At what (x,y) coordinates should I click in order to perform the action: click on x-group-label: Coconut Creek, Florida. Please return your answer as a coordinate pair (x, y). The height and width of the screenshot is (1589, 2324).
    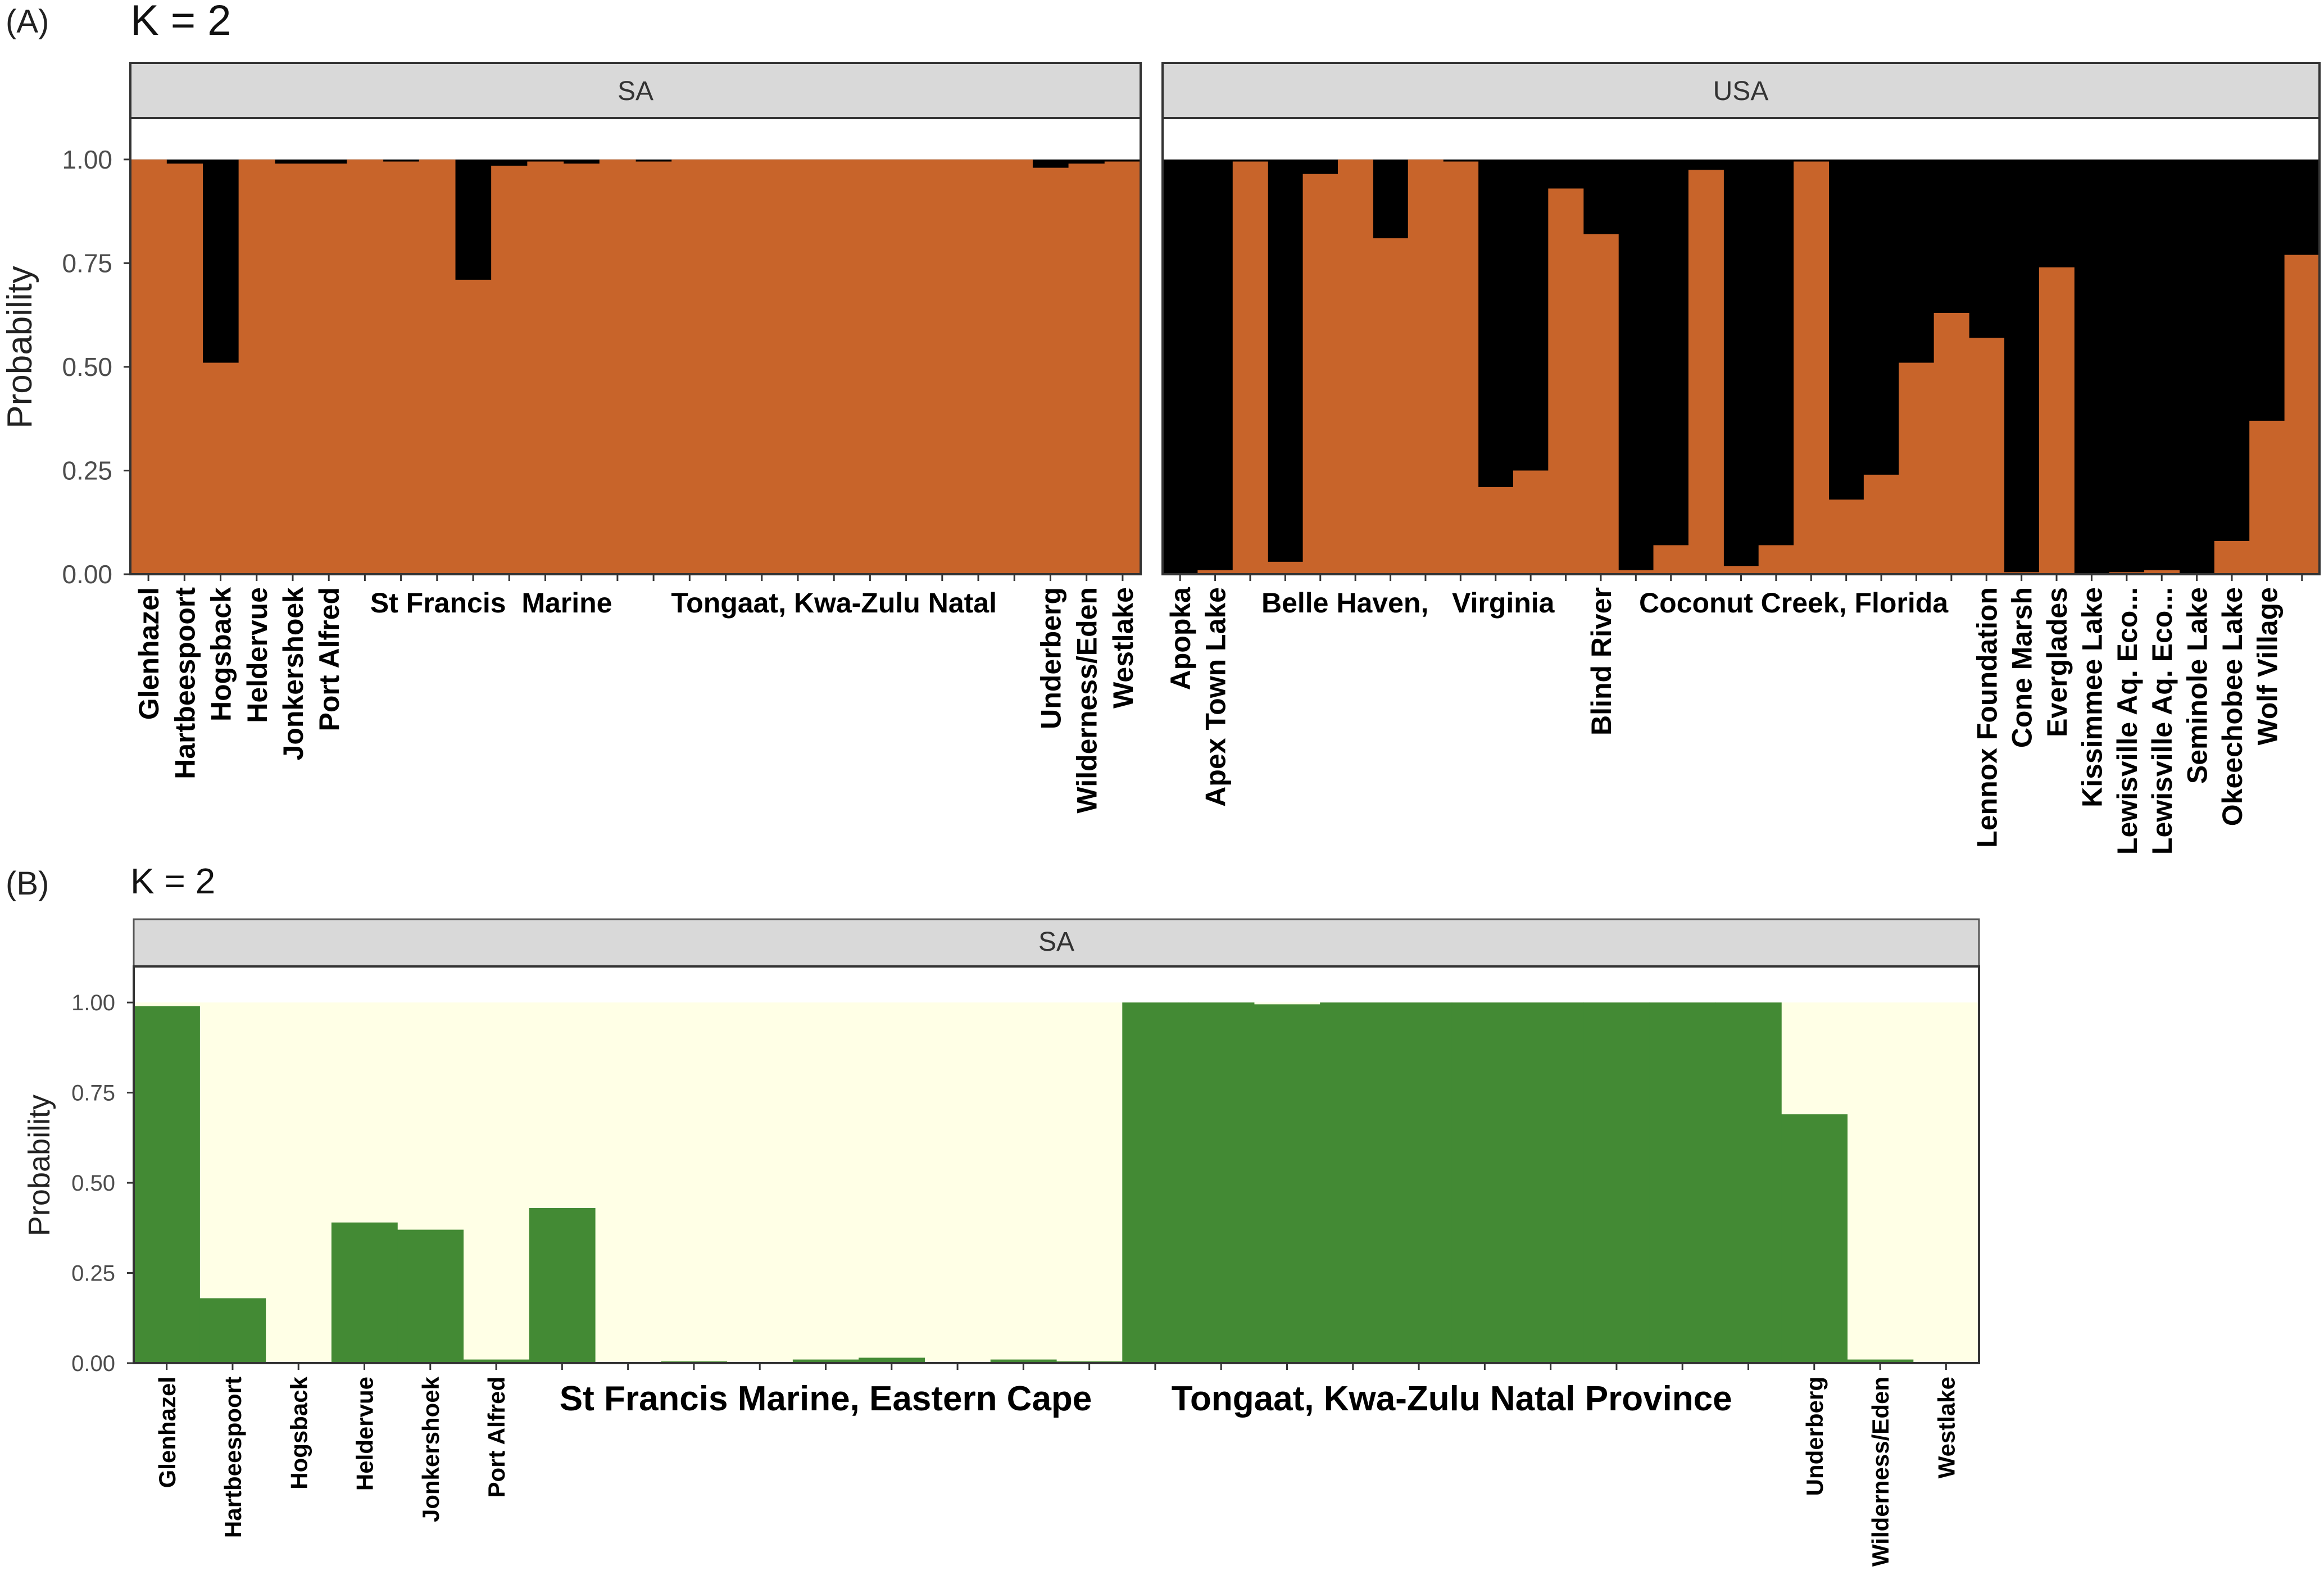
    Looking at the image, I should click on (1794, 603).